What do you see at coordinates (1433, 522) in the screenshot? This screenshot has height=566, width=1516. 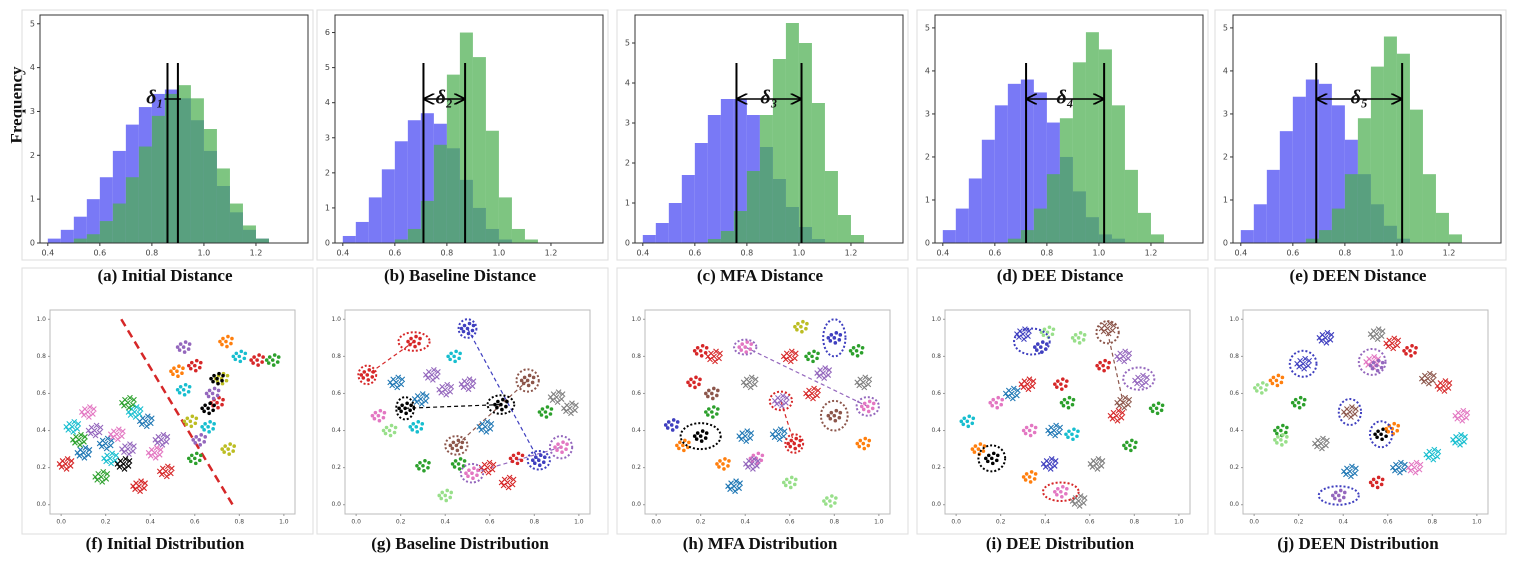 I see `x-tick-label: 0.8` at bounding box center [1433, 522].